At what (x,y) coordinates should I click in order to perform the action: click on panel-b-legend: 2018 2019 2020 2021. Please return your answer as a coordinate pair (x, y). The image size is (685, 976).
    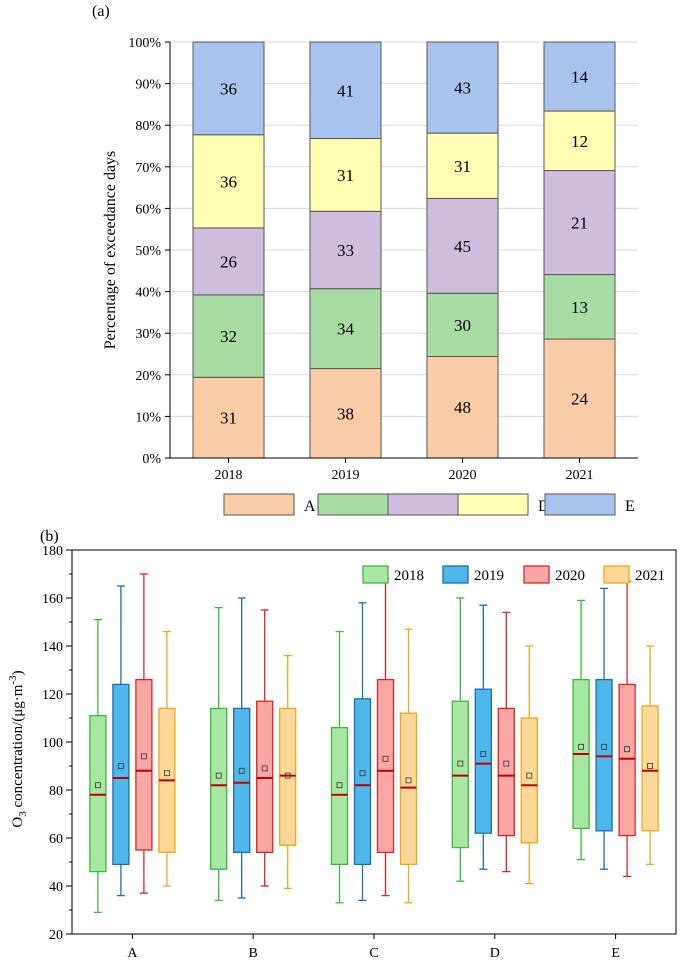
    Looking at the image, I should click on (513, 574).